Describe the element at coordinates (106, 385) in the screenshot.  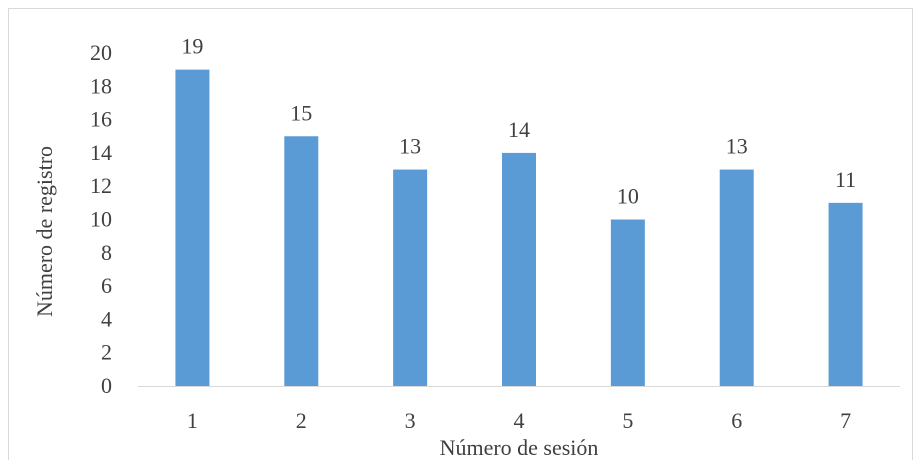
I see `y-tick-label: 0` at that location.